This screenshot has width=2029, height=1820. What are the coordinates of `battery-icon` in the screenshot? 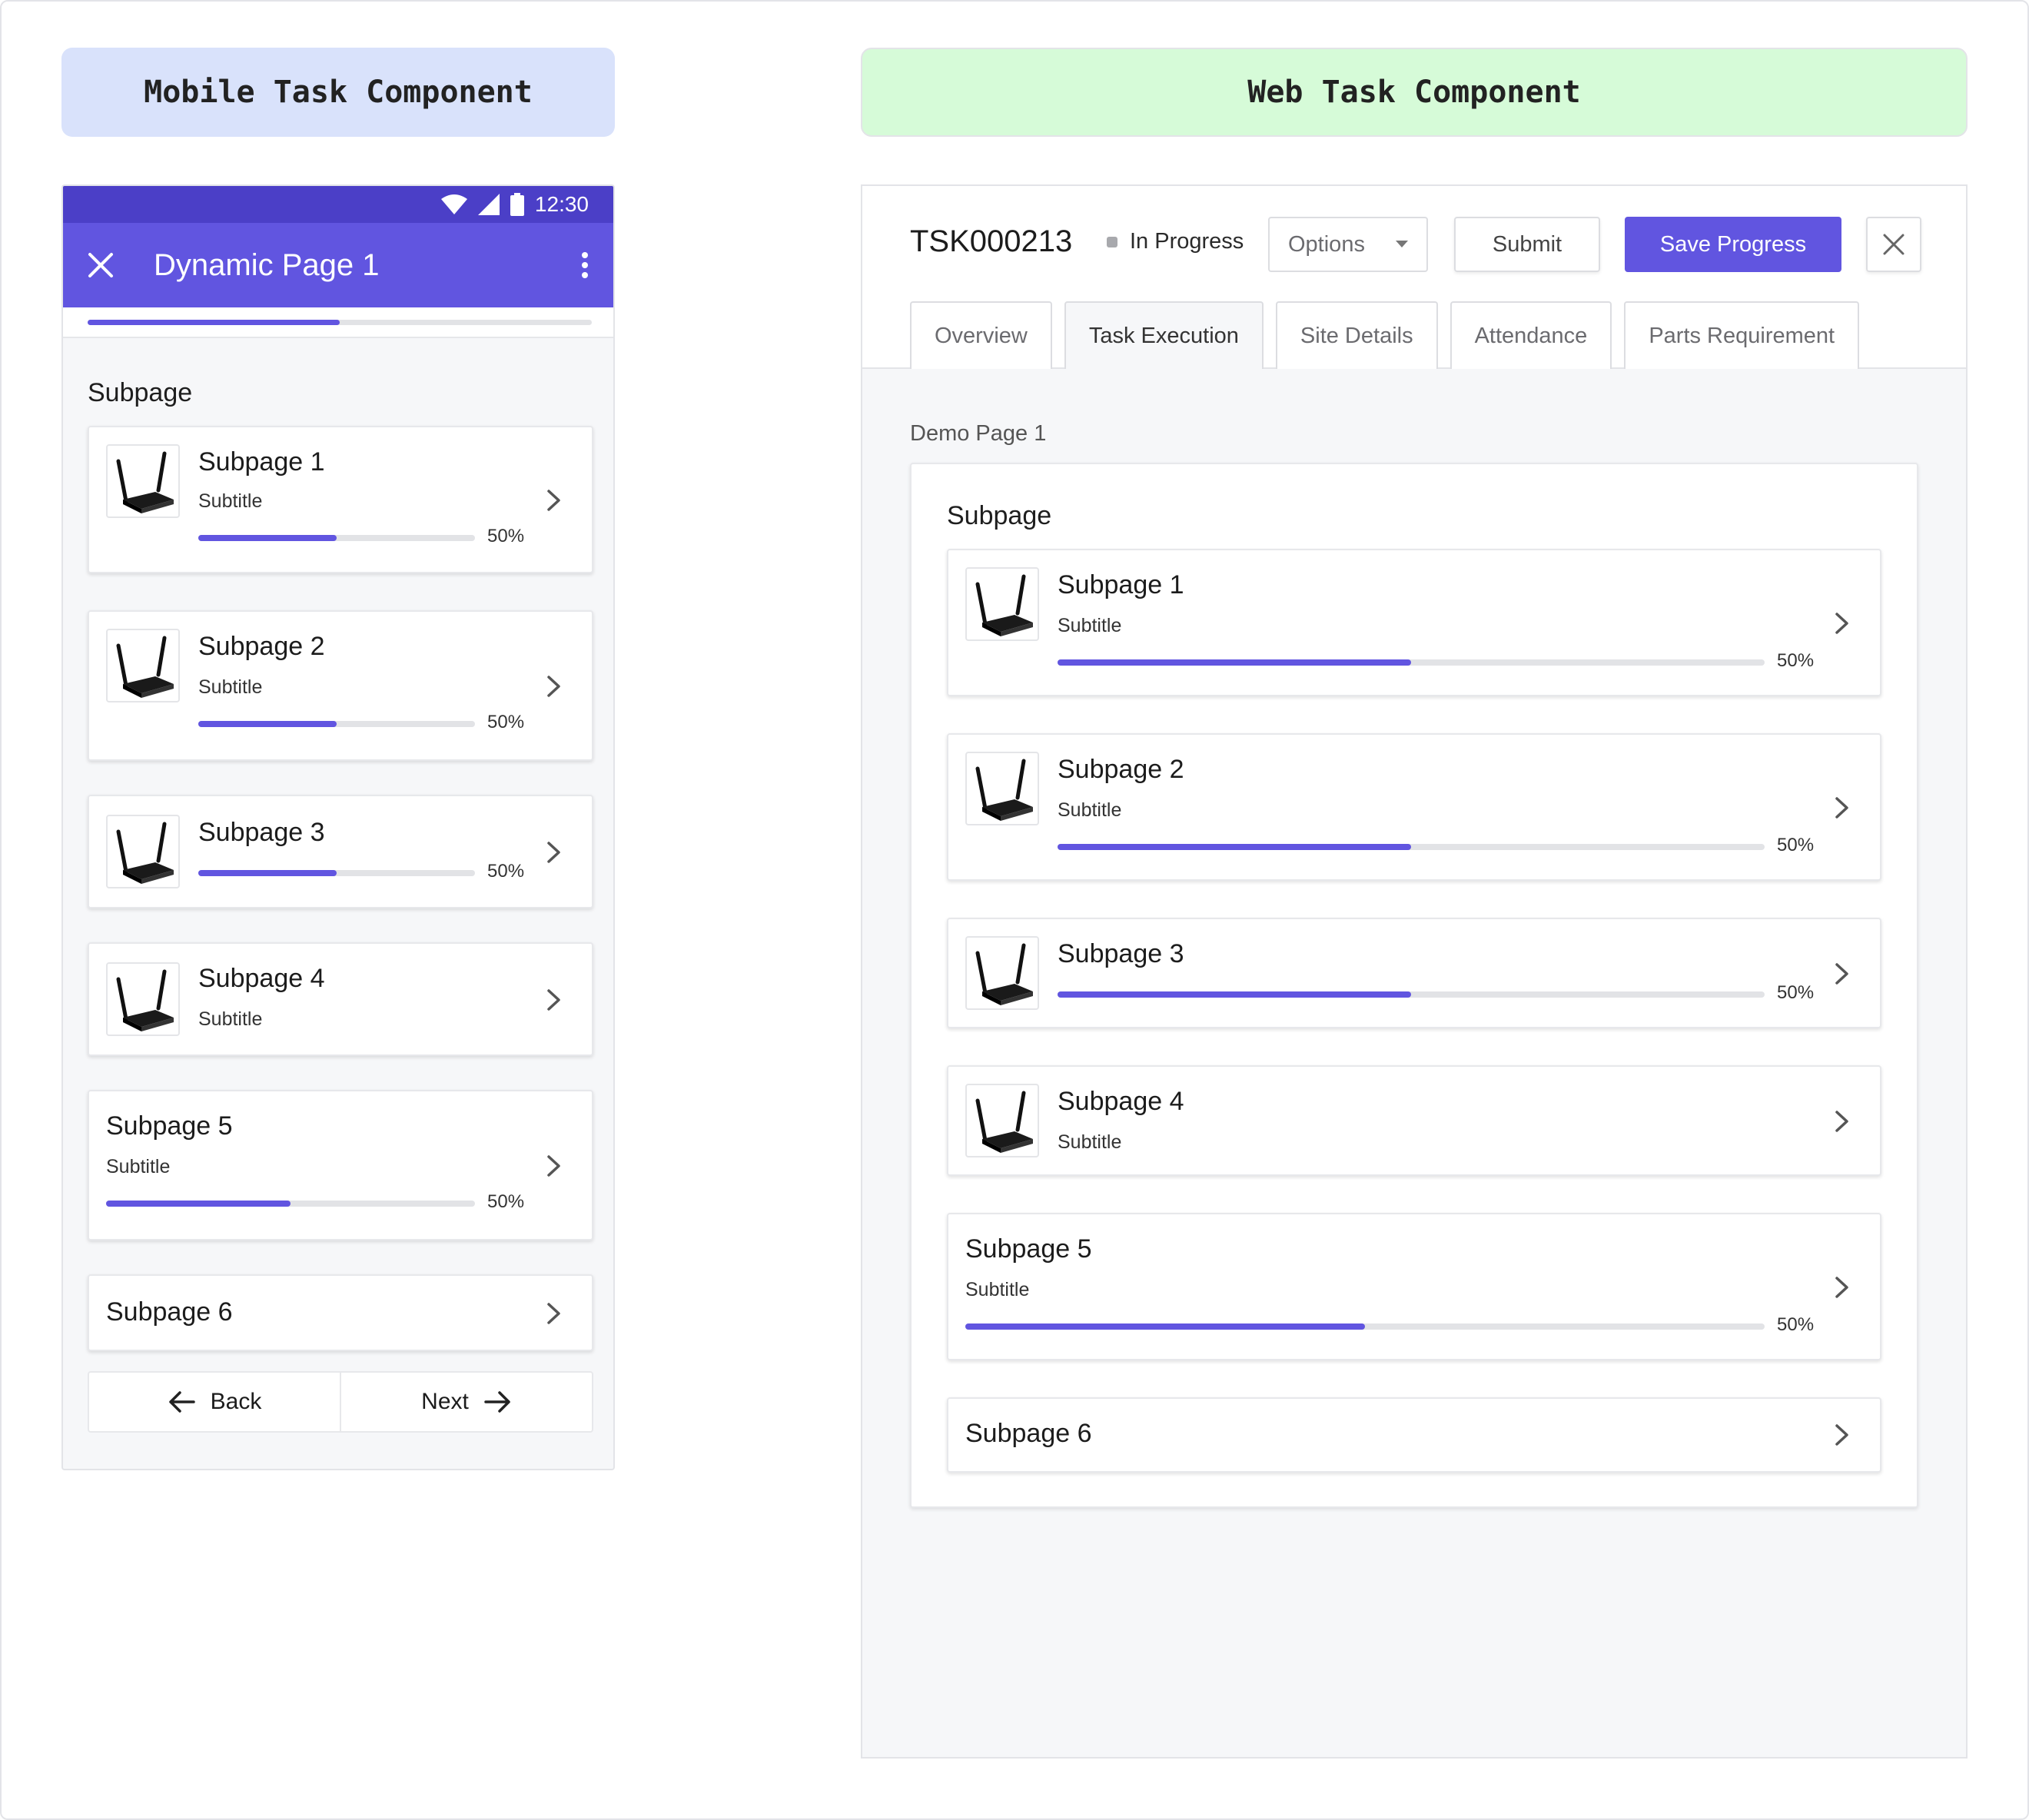 It's located at (517, 204).